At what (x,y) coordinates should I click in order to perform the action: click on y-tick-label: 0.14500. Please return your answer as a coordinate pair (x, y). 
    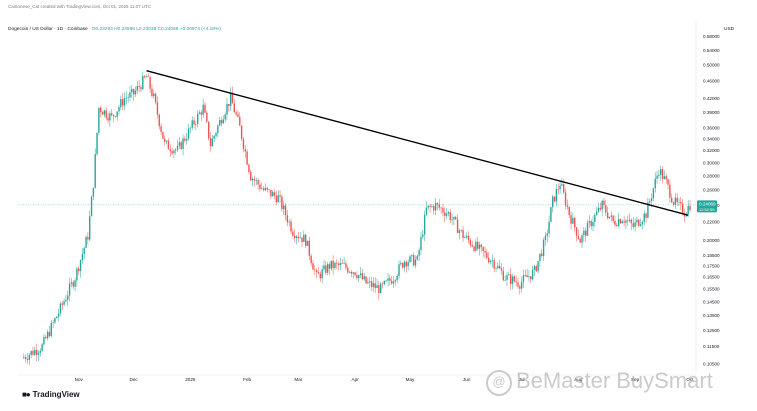
    Looking at the image, I should click on (711, 301).